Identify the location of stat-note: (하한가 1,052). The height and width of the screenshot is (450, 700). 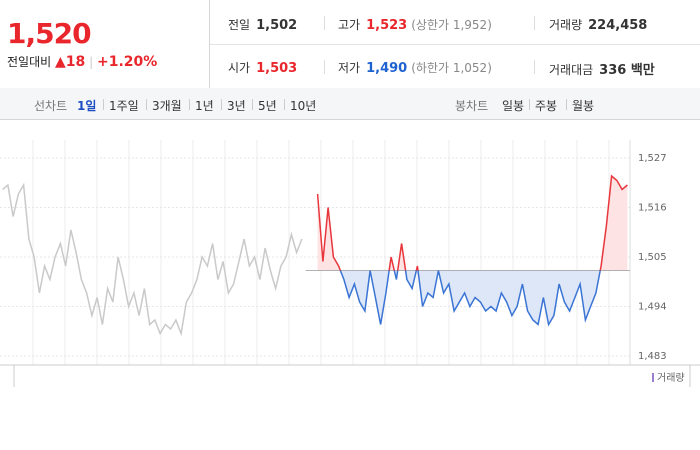
(451, 68).